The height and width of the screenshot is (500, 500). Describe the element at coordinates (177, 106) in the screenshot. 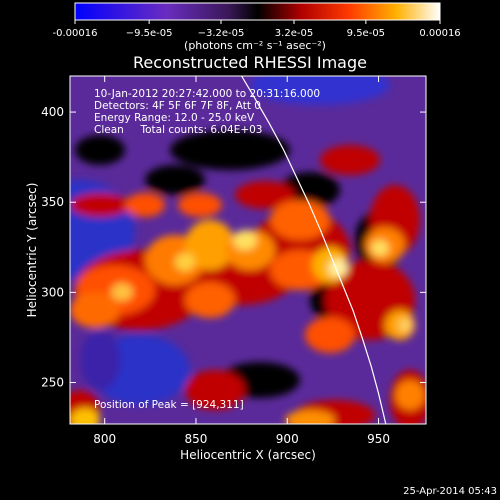

I see `info-detectors: Detectors: 4F 5F 6F 7F 8F, Att 0` at that location.